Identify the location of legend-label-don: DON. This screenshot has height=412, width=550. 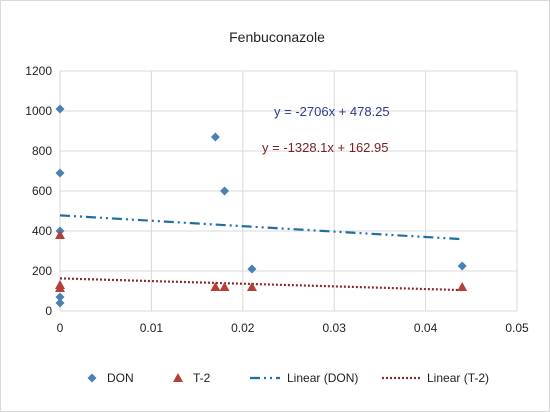
(120, 378).